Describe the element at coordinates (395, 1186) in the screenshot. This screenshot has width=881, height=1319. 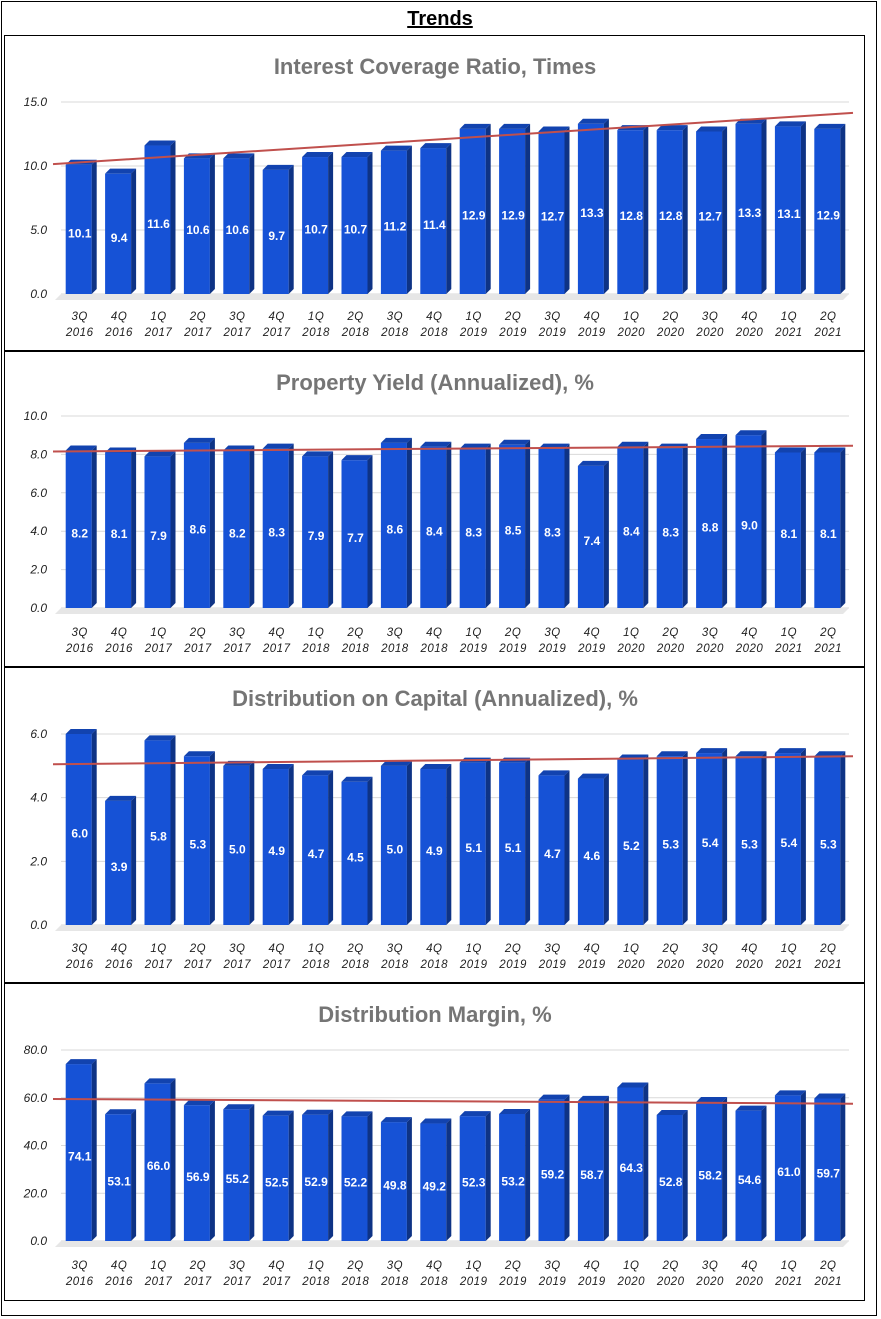
I see `data-label: 49.8` at that location.